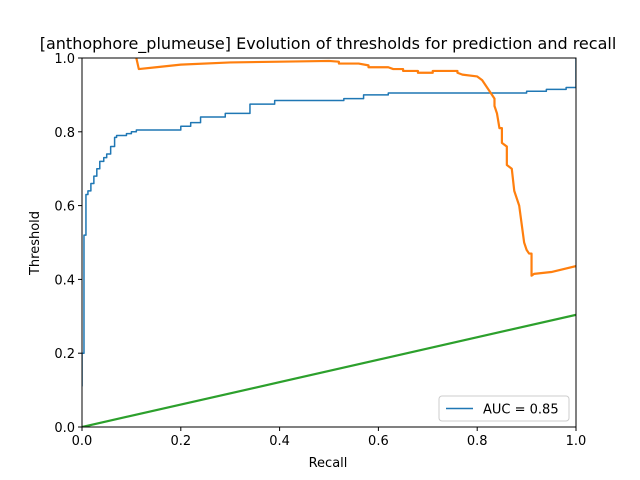  I want to click on x-tick-label: 0.8, so click(477, 441).